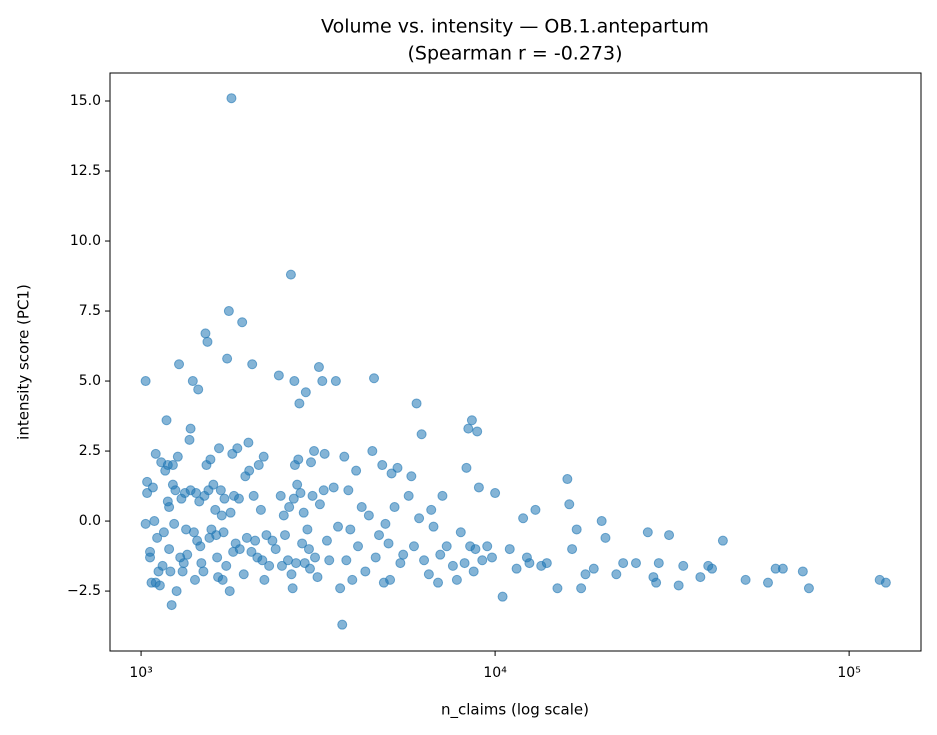 This screenshot has height=735, width=937. I want to click on y-tick-label: 5.0, so click(90, 381).